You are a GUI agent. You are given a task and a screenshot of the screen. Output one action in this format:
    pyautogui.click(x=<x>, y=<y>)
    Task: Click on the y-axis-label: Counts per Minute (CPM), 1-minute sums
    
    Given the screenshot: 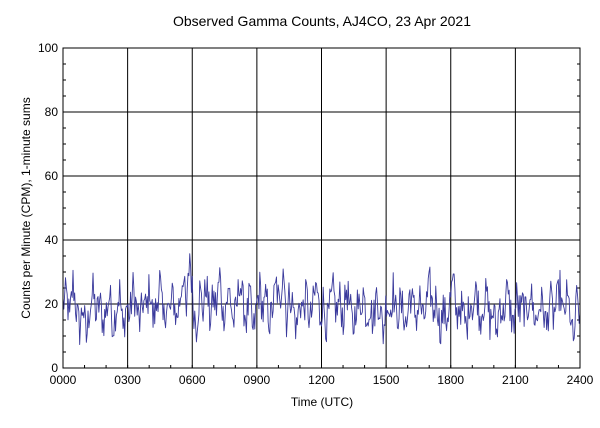 What is the action you would take?
    pyautogui.click(x=26, y=207)
    